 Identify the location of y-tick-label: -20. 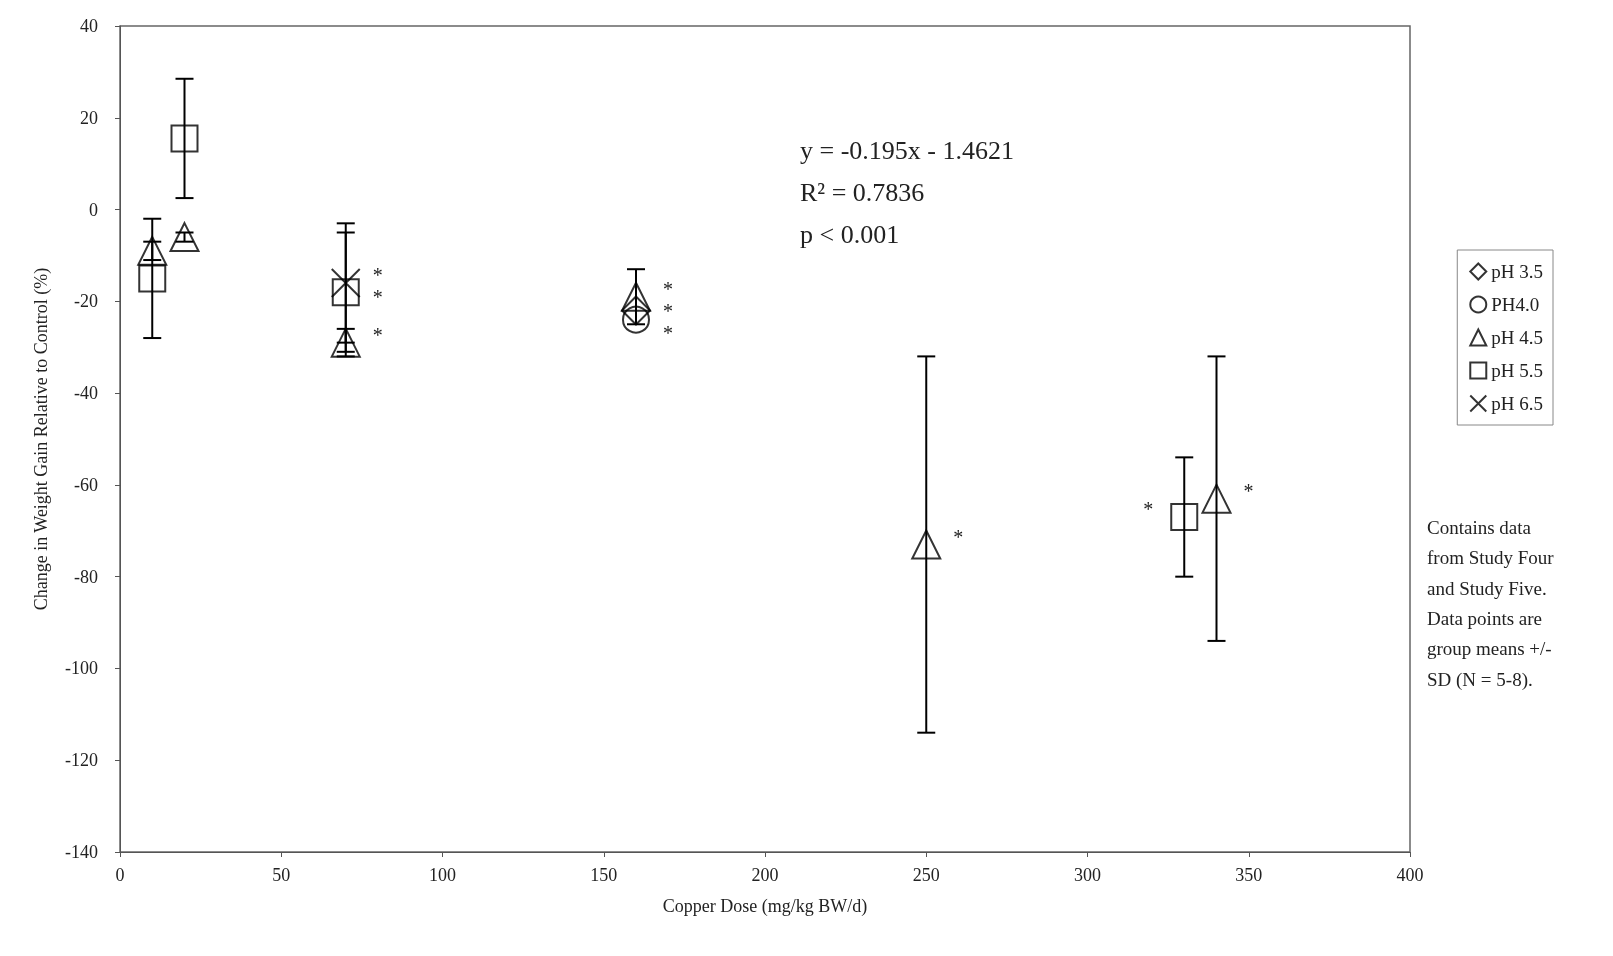
(86, 301).